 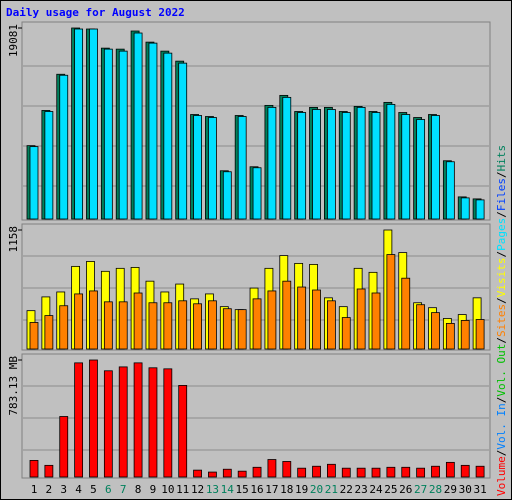 What do you see at coordinates (13, 239) in the screenshot?
I see `y-tick-label: 1158` at bounding box center [13, 239].